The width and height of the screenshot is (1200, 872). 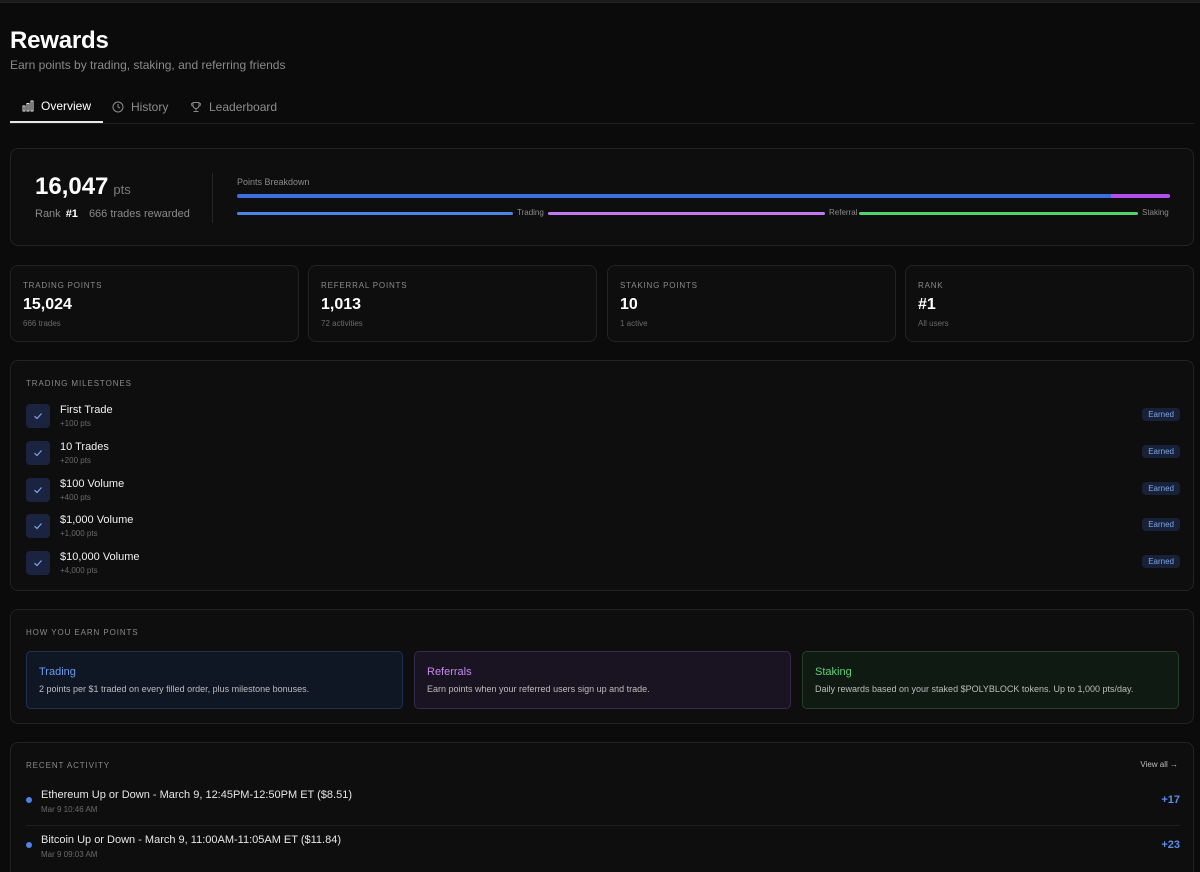 I want to click on milestone-row: $1,000 Volume +1,000 pts Earned, so click(x=603, y=528).